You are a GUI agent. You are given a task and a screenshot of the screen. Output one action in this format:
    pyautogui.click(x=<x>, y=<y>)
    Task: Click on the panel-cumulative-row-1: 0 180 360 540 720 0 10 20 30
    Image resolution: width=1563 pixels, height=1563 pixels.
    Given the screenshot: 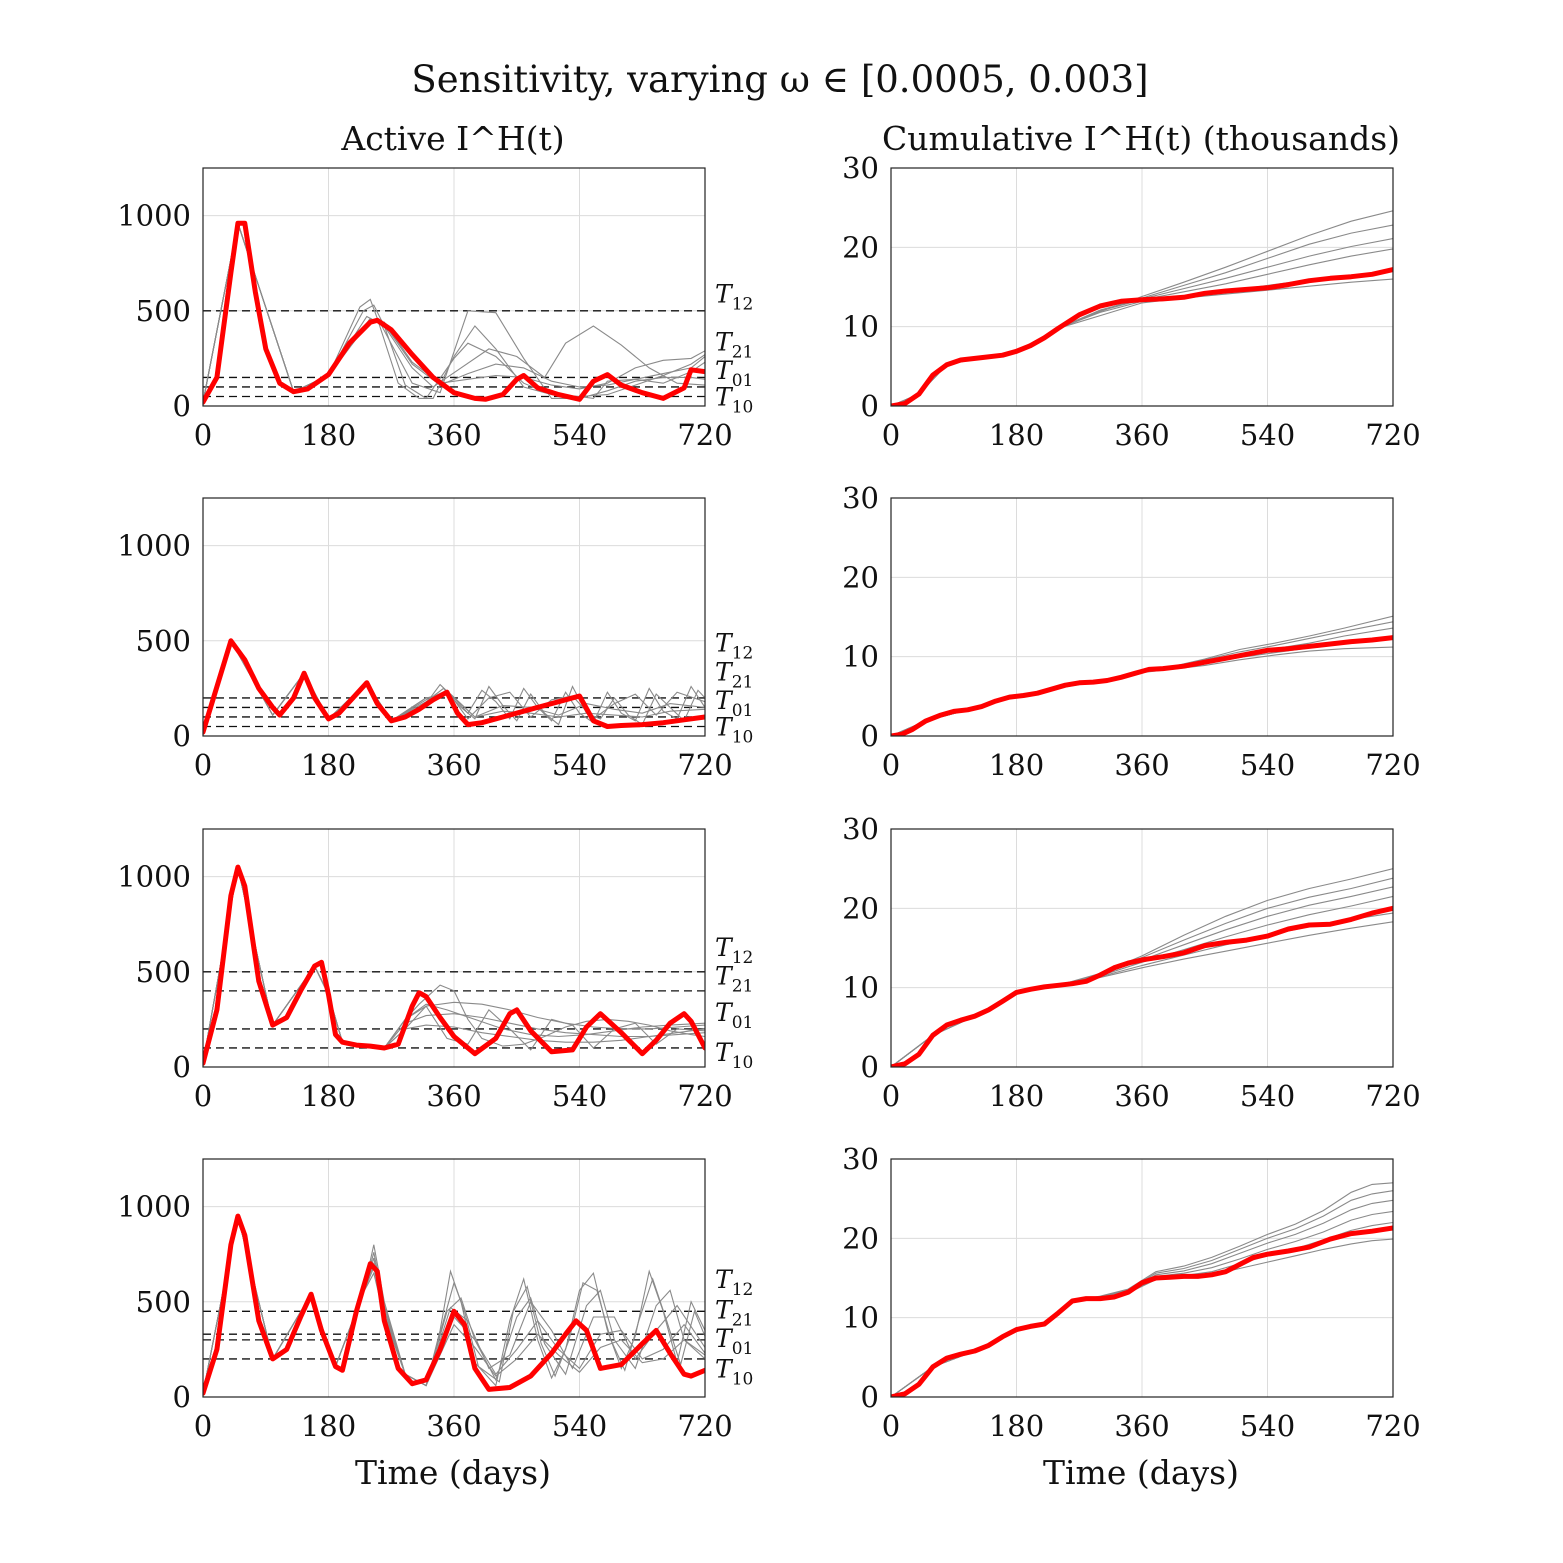 What is the action you would take?
    pyautogui.click(x=1131, y=301)
    